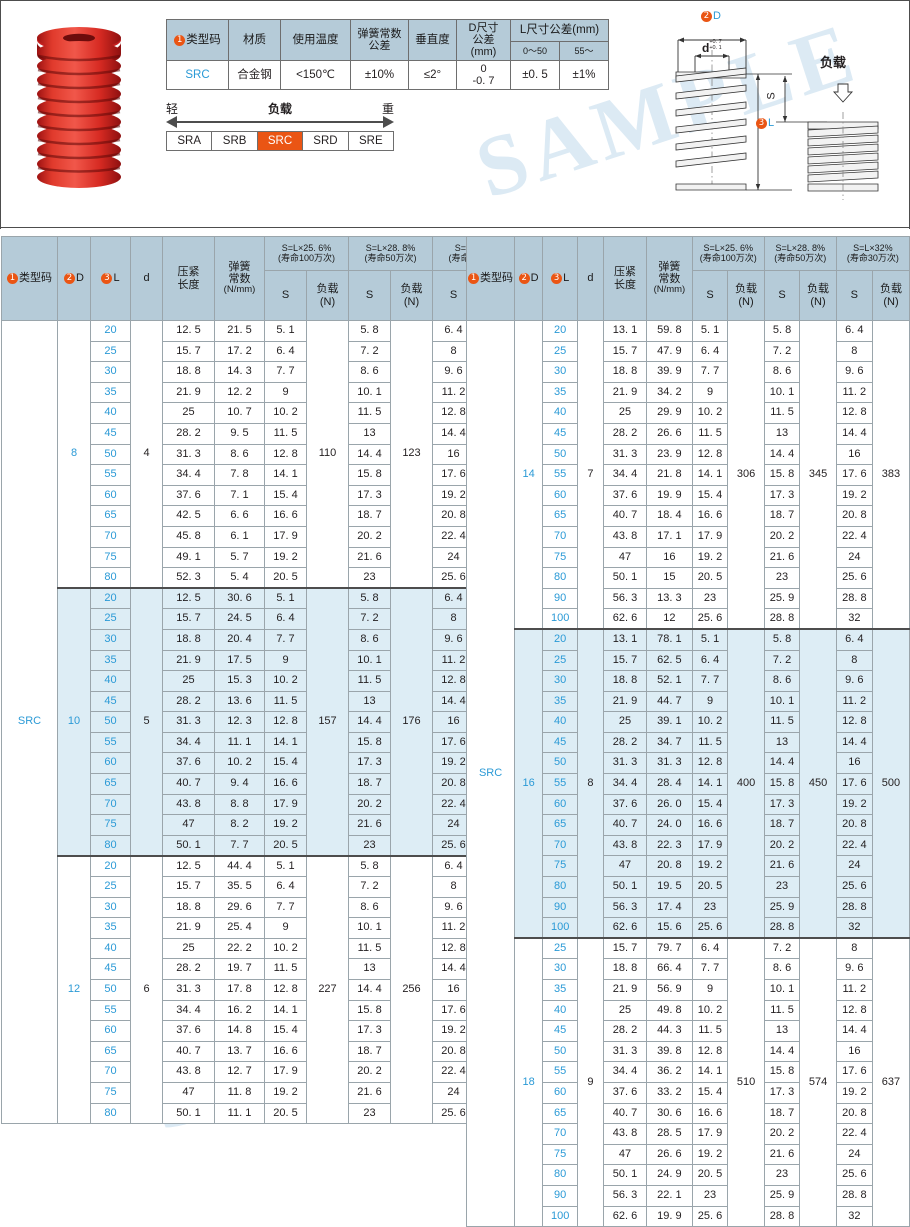  Describe the element at coordinates (669, 1072) in the screenshot. I see `cell-spring-constant: 36. 2` at that location.